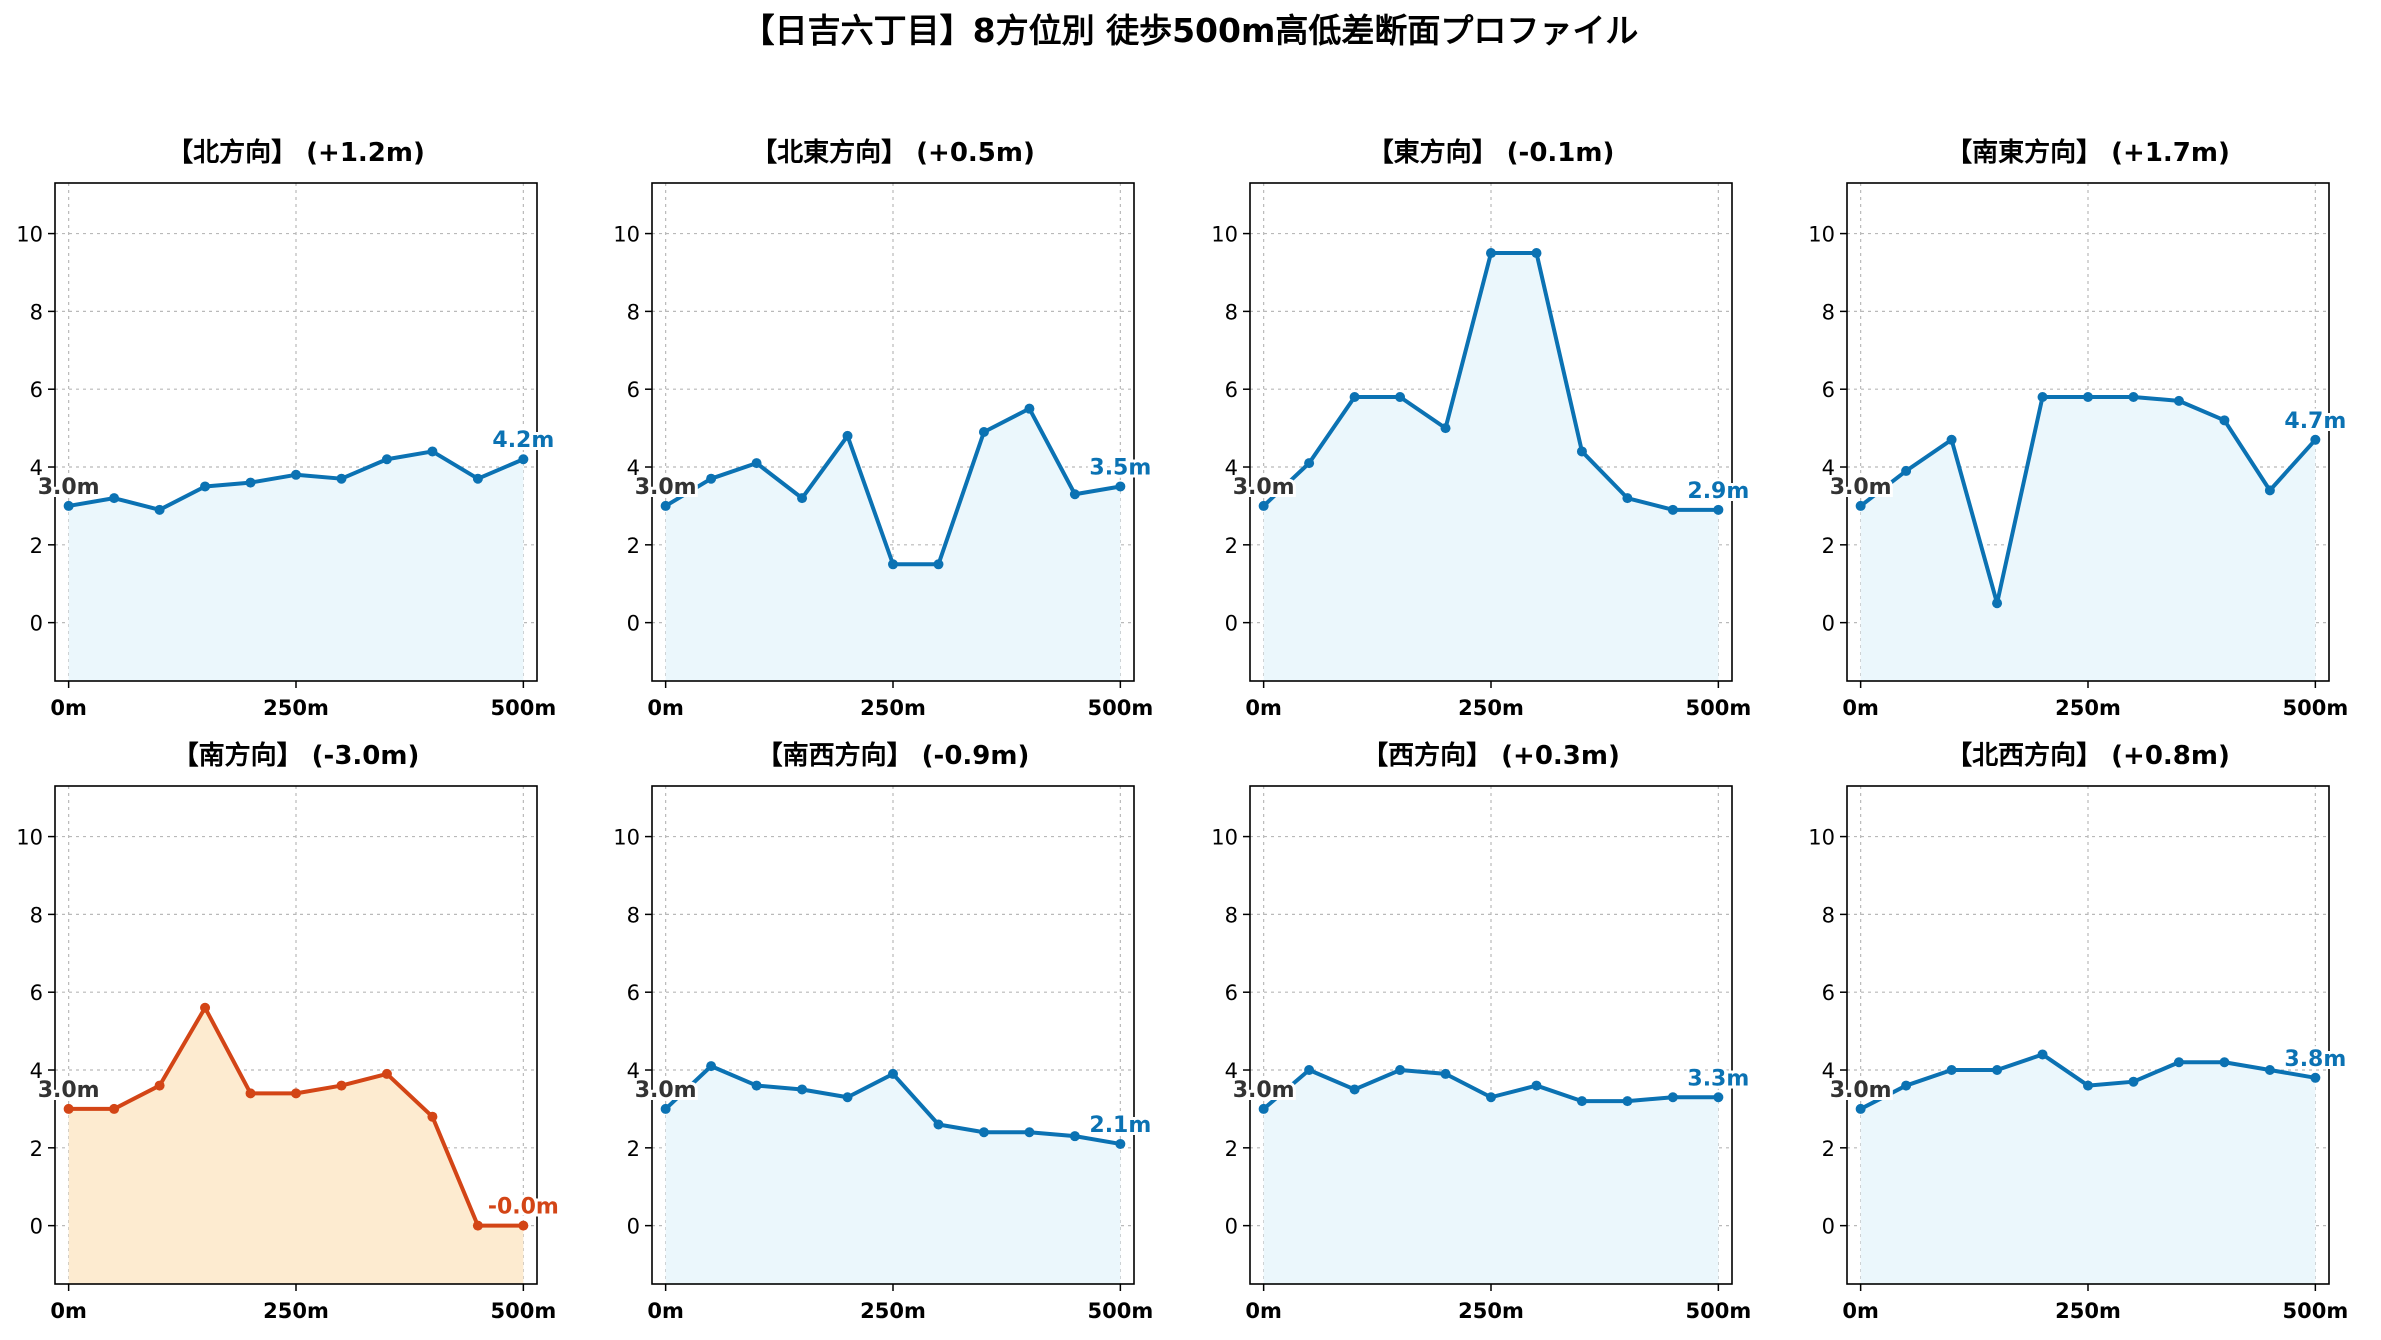  I want to click on panel-title: 【南西方向】 (-0.9m), so click(893, 755).